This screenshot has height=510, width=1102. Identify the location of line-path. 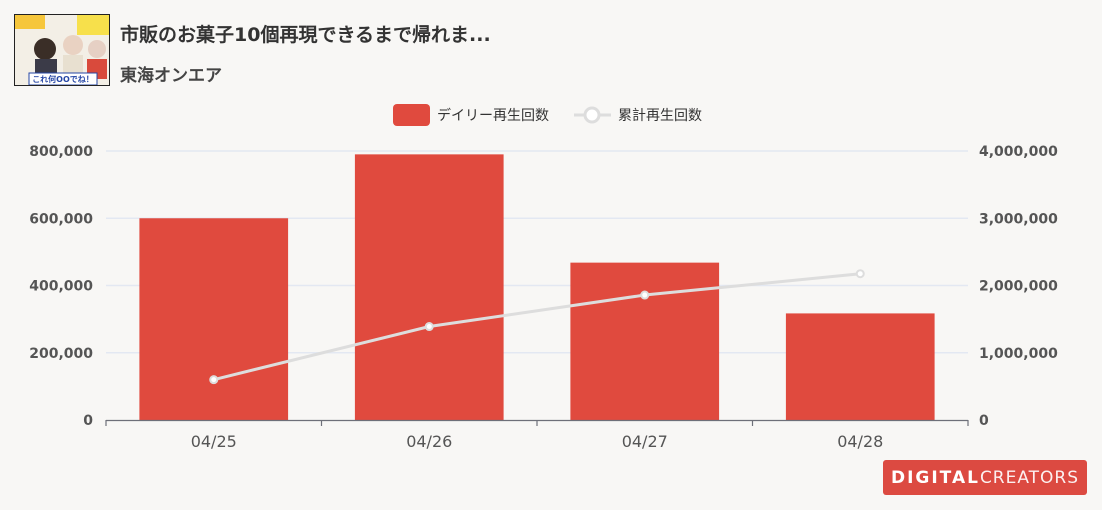
(537, 327).